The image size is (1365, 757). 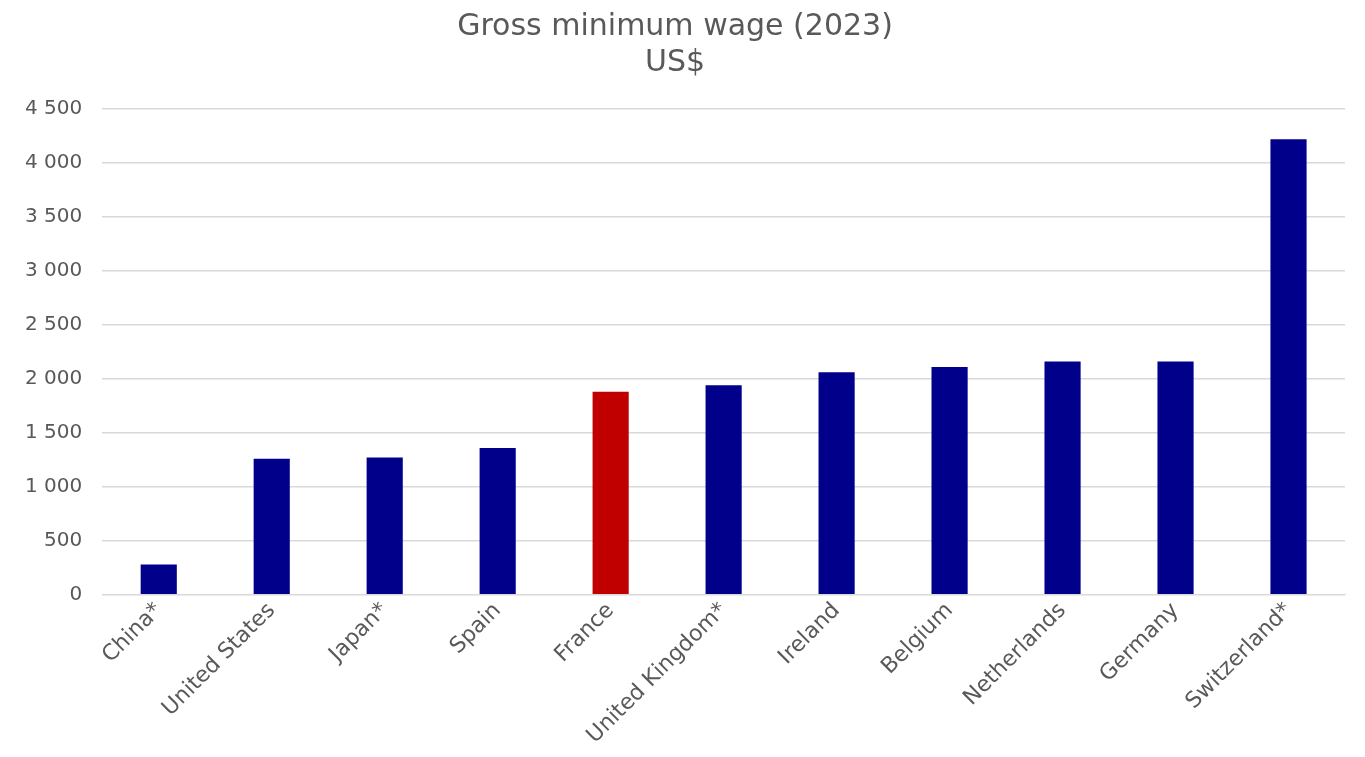 What do you see at coordinates (76, 592) in the screenshot?
I see `y-tick-label: 0` at bounding box center [76, 592].